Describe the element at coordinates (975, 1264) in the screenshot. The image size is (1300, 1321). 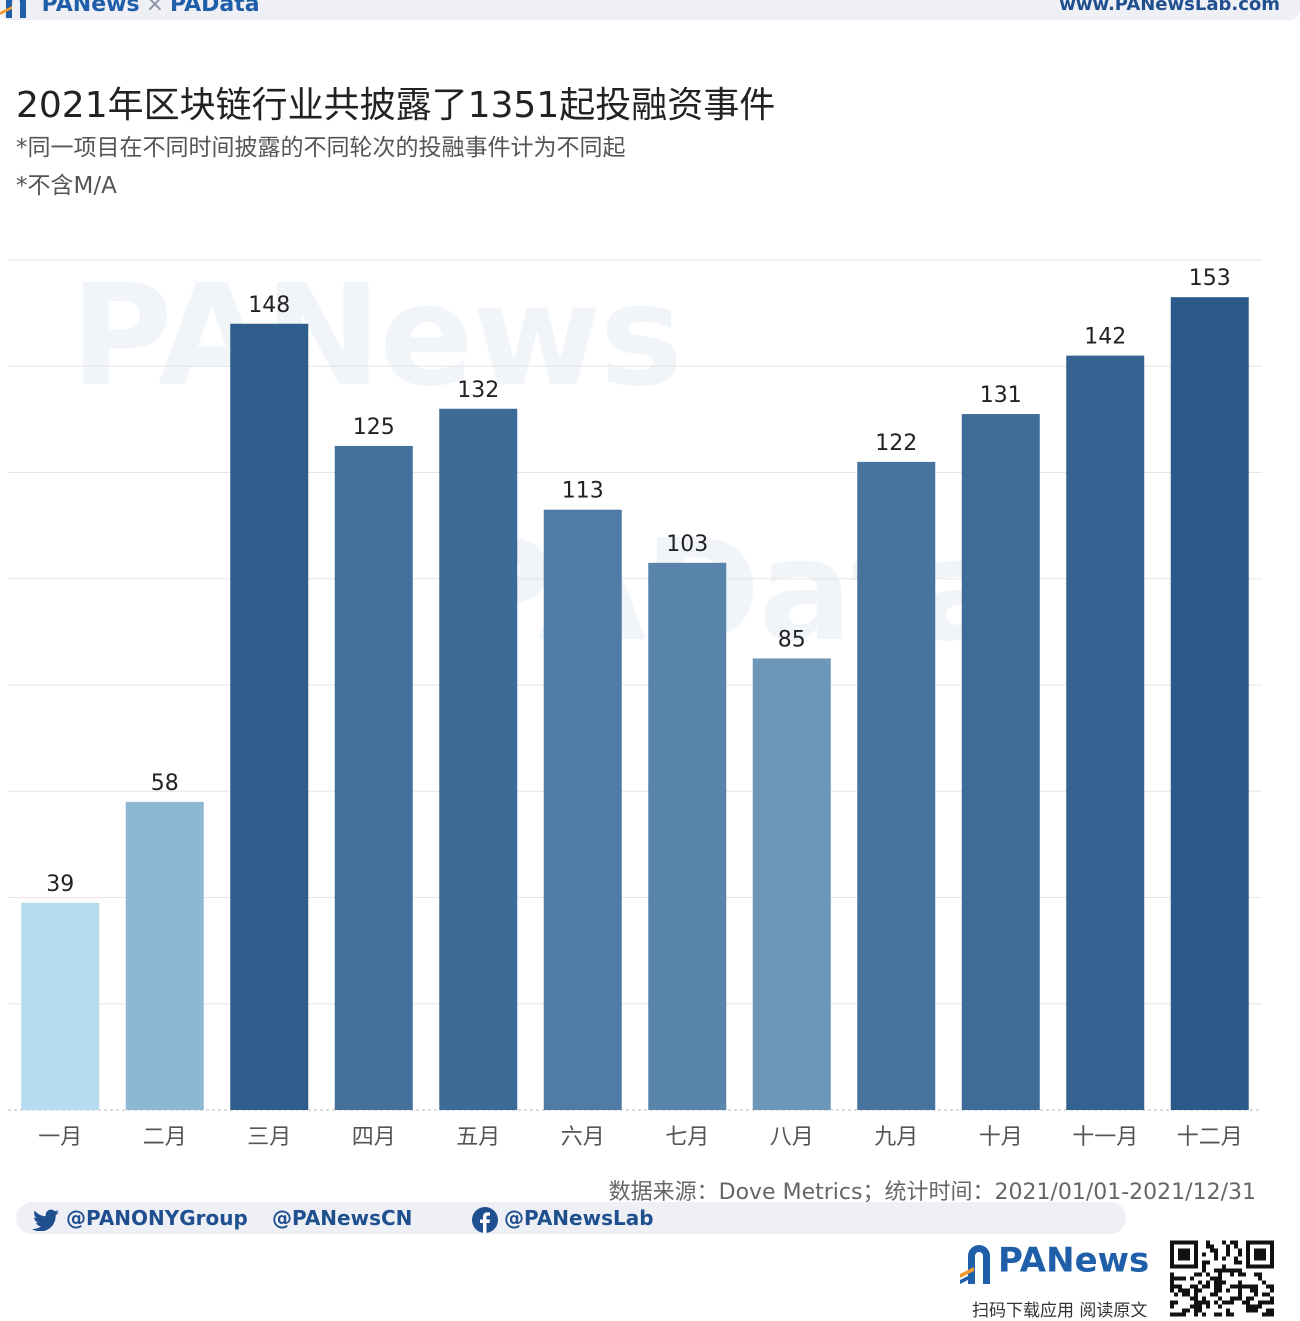
I see `panews-footer-logo-icon` at that location.